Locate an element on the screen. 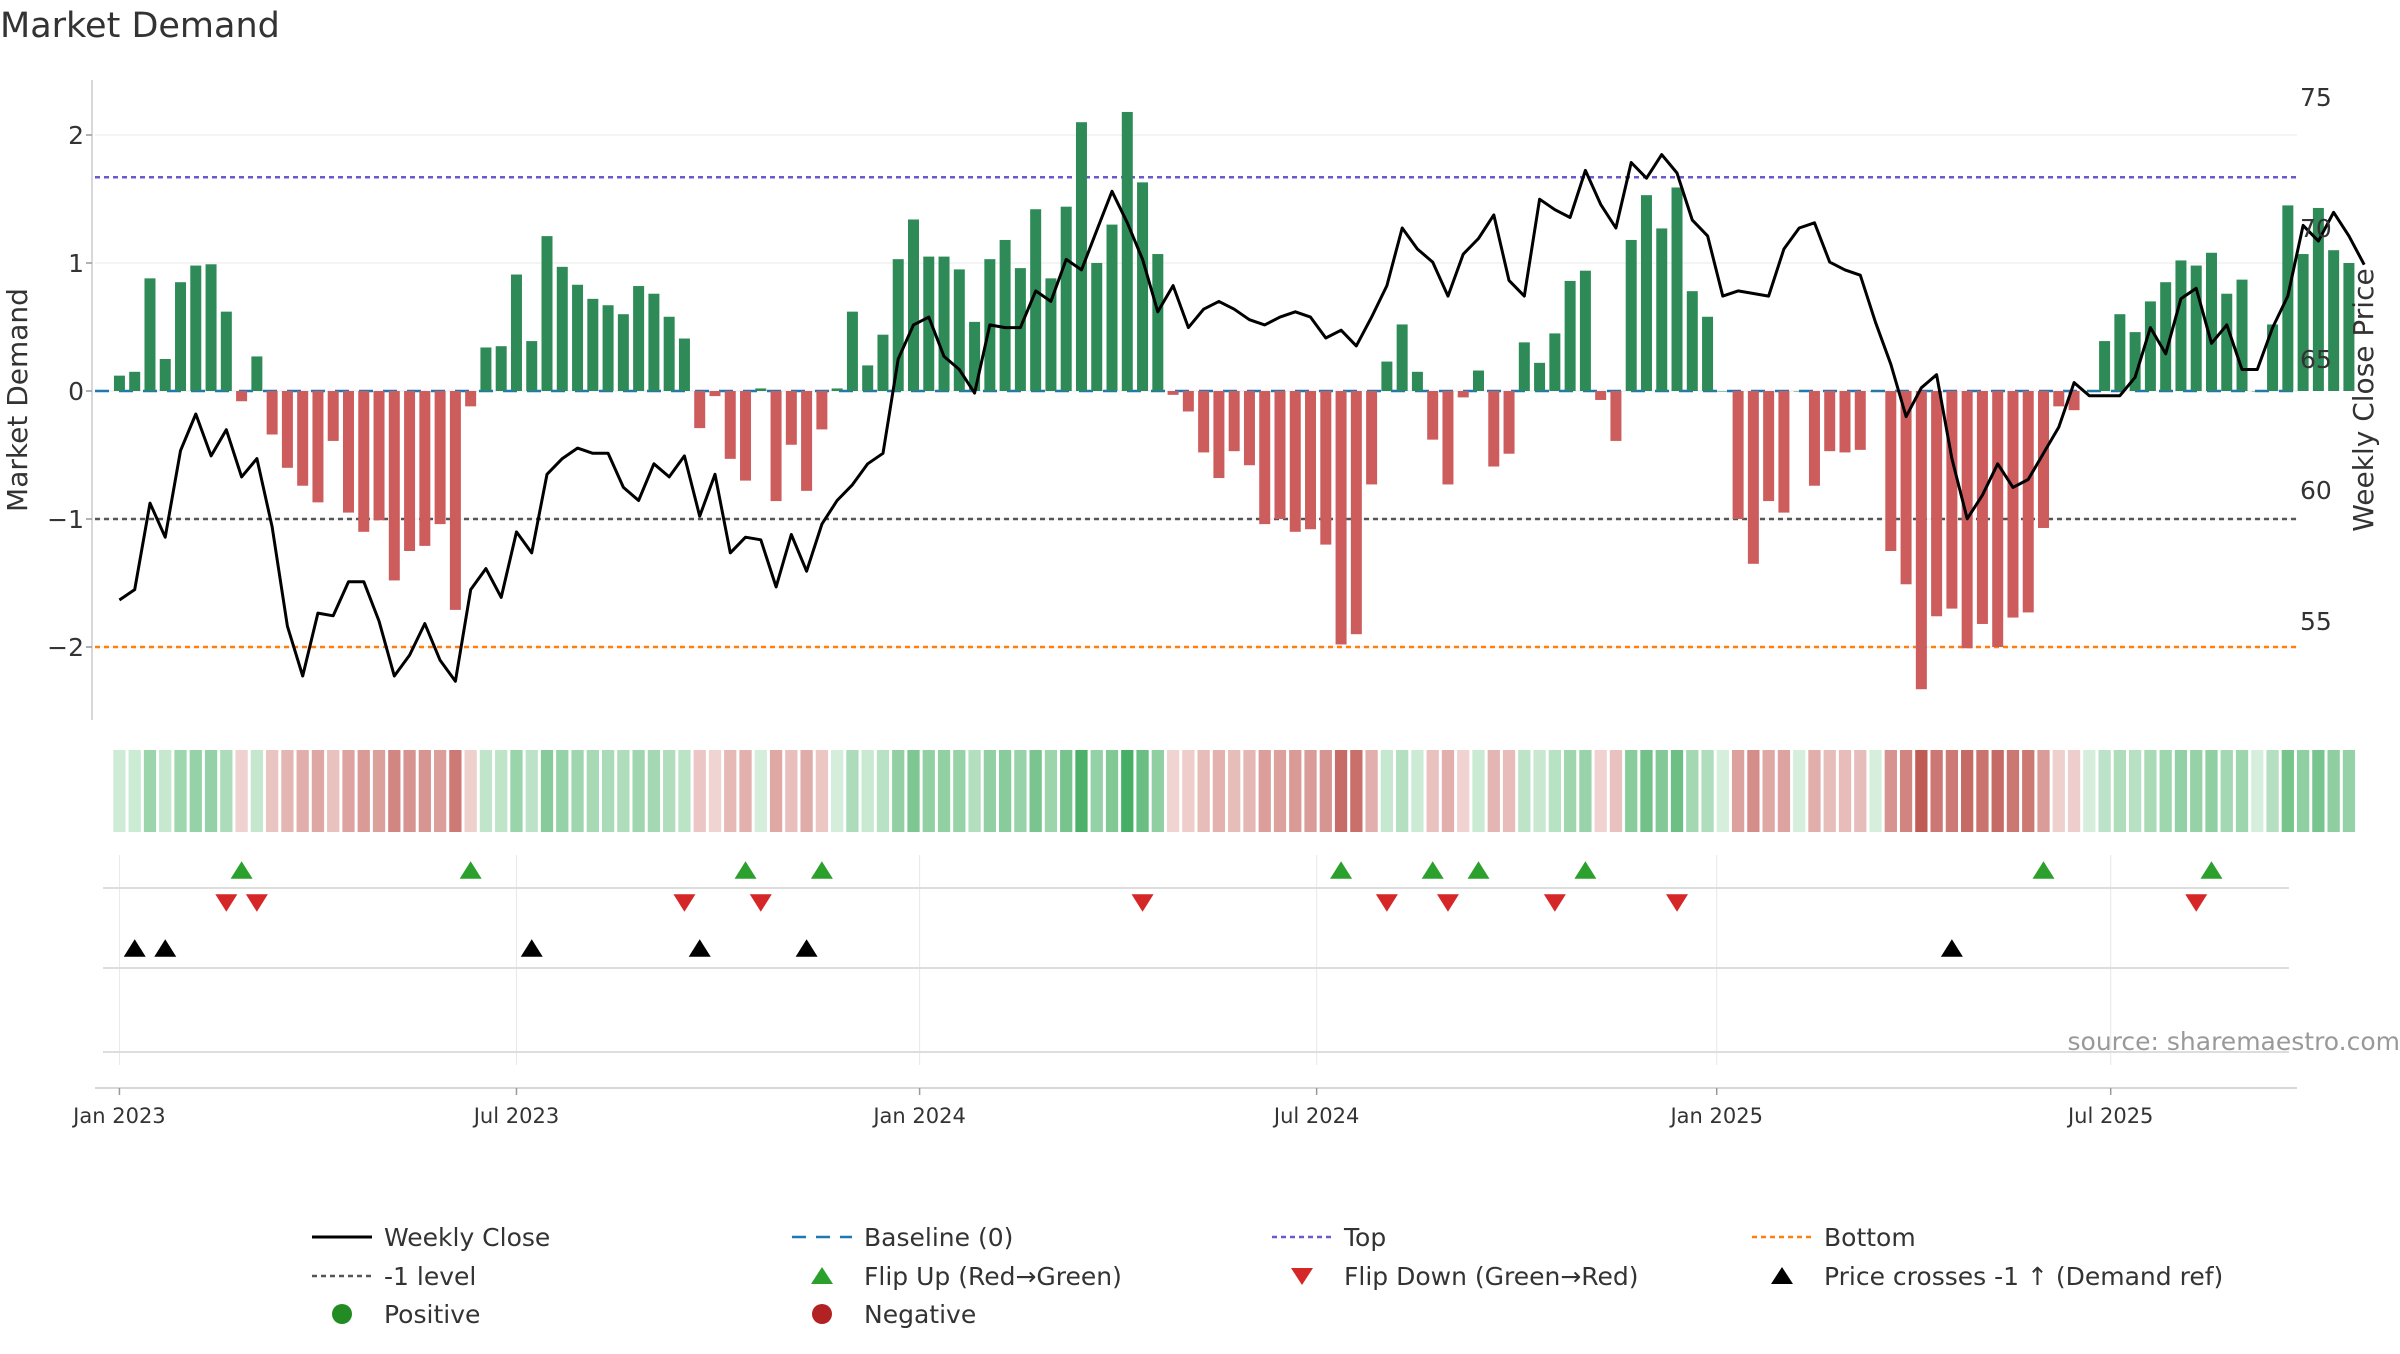 This screenshot has height=1354, width=2400. y-axis-left-label: Market Demand is located at coordinates (17, 400).